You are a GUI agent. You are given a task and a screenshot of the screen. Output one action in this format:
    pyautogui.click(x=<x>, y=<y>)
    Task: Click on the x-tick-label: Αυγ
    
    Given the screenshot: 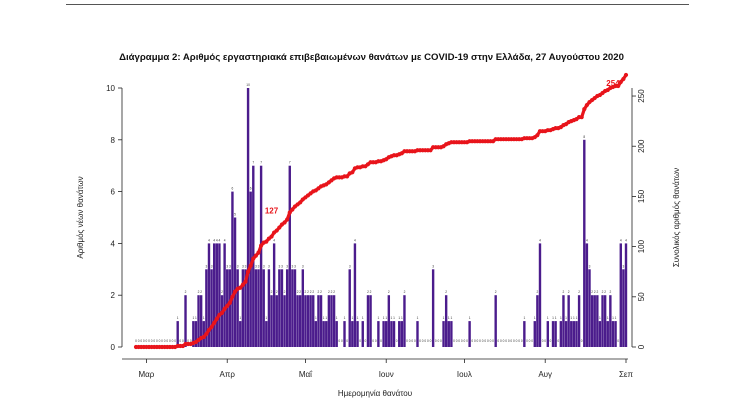 What is the action you would take?
    pyautogui.click(x=545, y=374)
    